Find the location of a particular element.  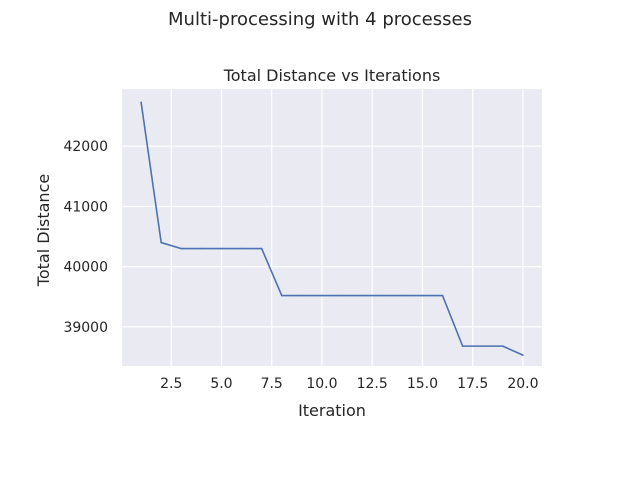

x-tick-label: 10.0 is located at coordinates (321, 384).